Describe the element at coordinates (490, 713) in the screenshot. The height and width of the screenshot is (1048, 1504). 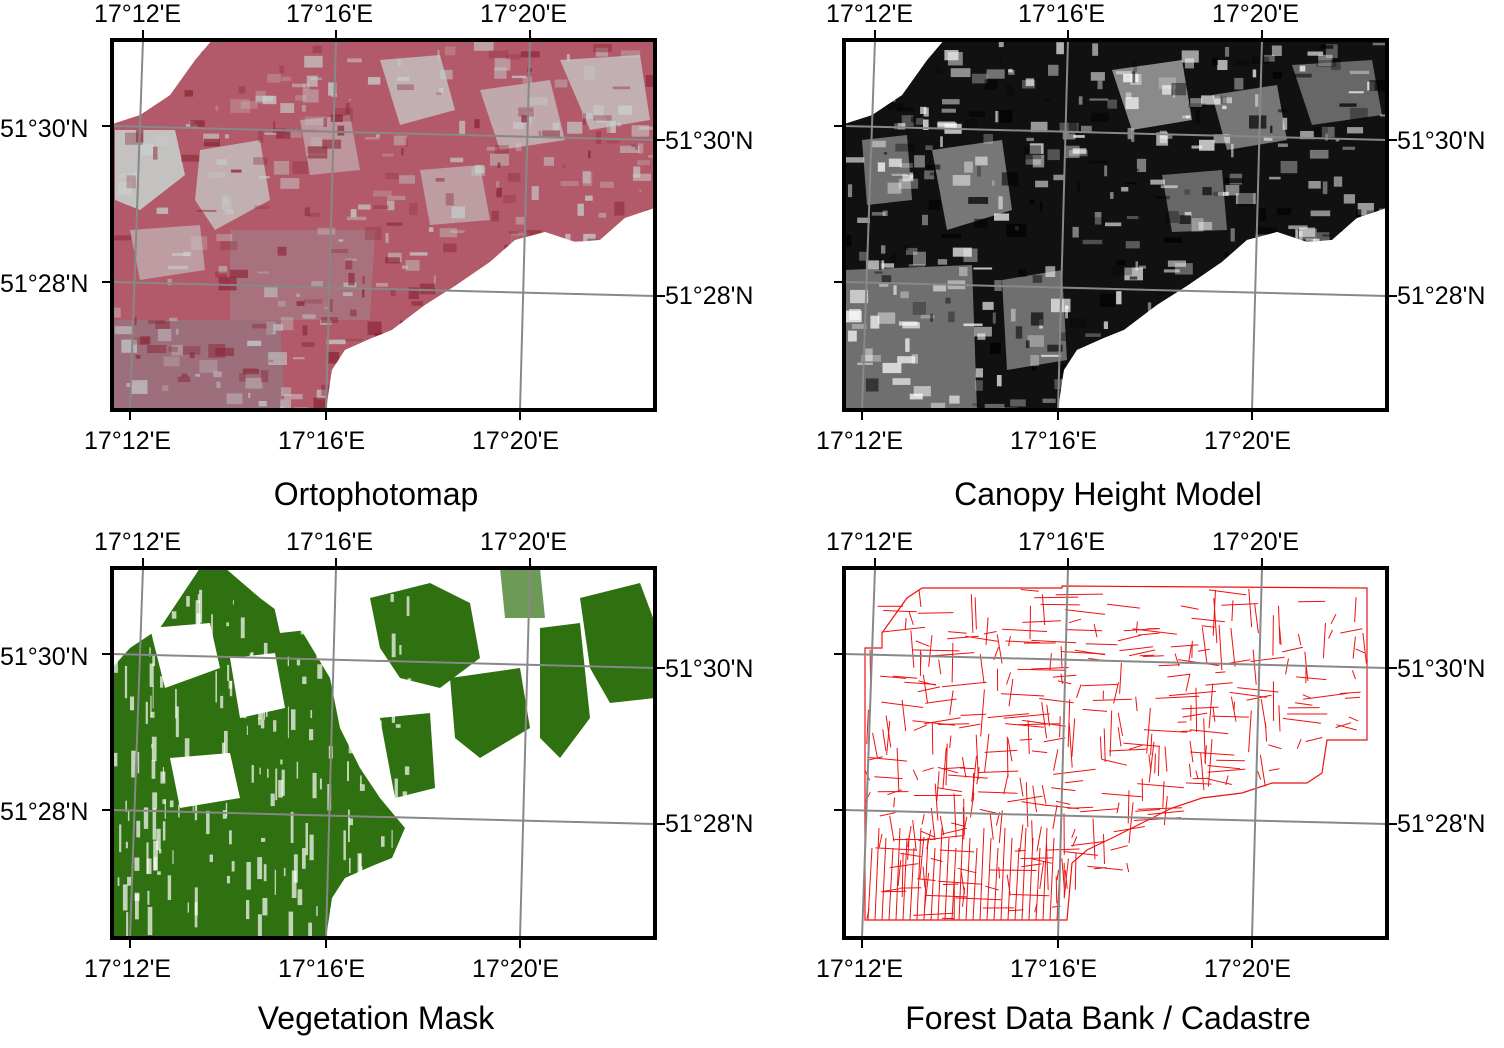
I see `veg-mask-patch` at that location.